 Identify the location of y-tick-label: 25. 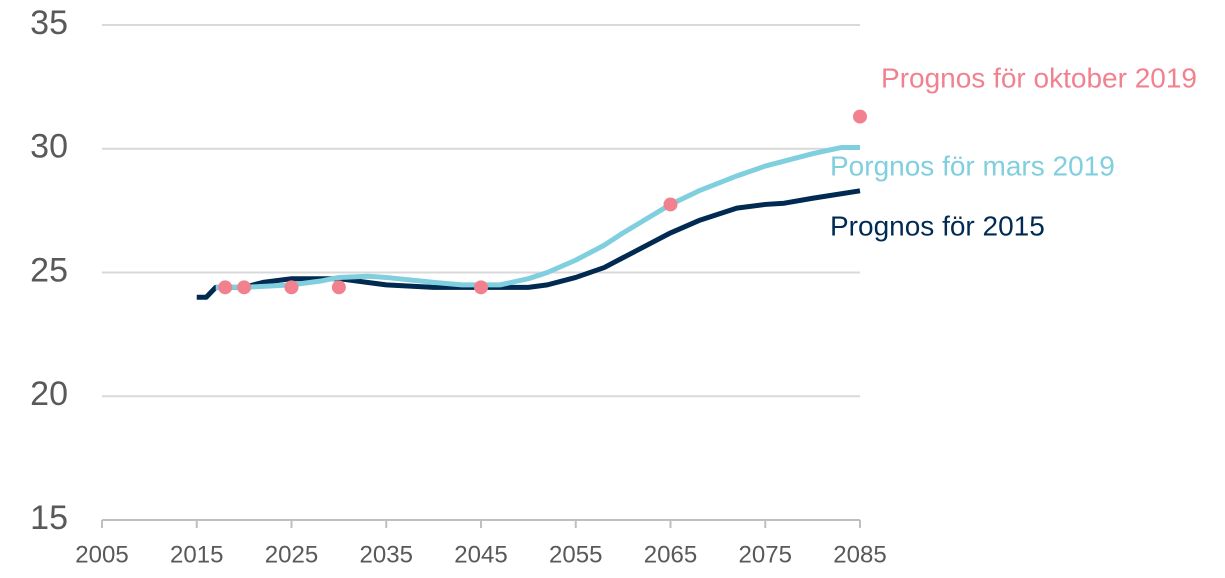
(49, 270).